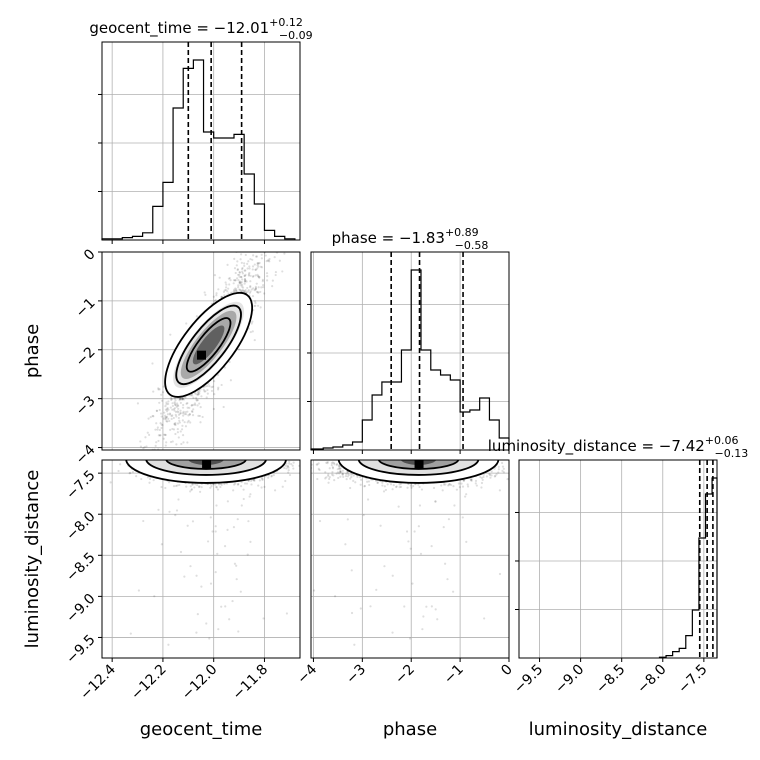 This screenshot has width=760, height=760. What do you see at coordinates (201, 355) in the screenshot?
I see `density-peak` at bounding box center [201, 355].